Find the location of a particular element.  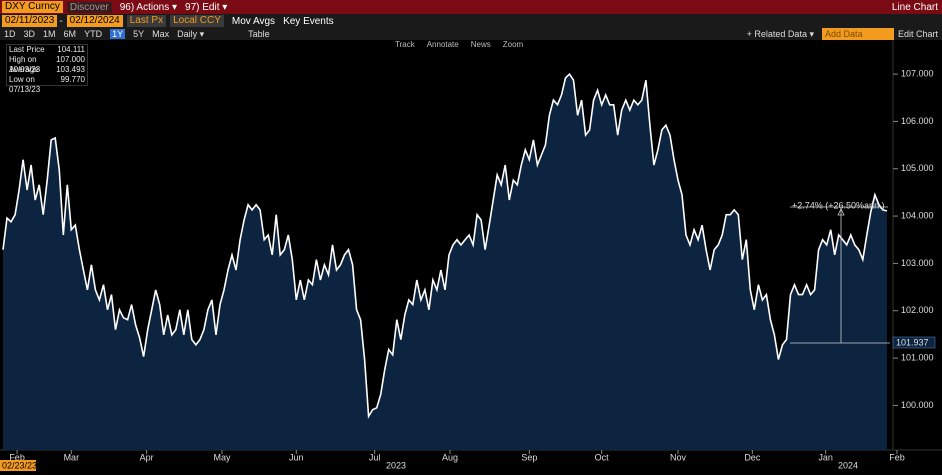

tool-button: Annotate is located at coordinates (442, 44).